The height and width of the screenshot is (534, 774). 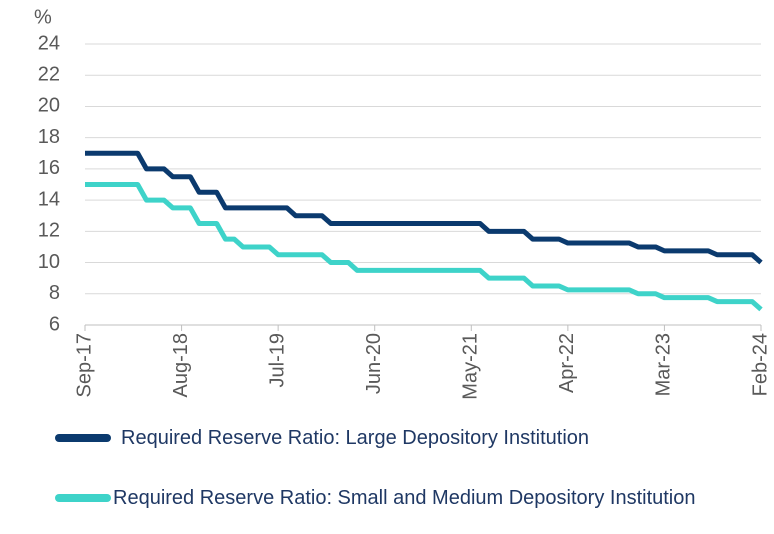 I want to click on y-tick-label: 12, so click(x=49, y=231).